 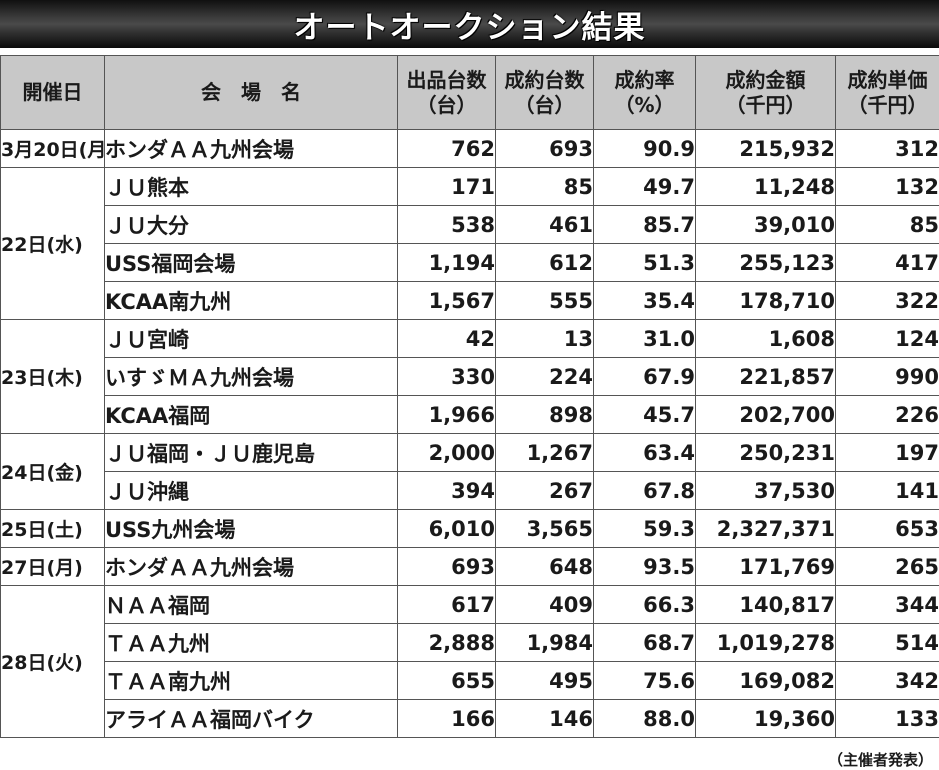 What do you see at coordinates (251, 605) in the screenshot?
I see `venue-cell: ＮＡＡ福岡` at bounding box center [251, 605].